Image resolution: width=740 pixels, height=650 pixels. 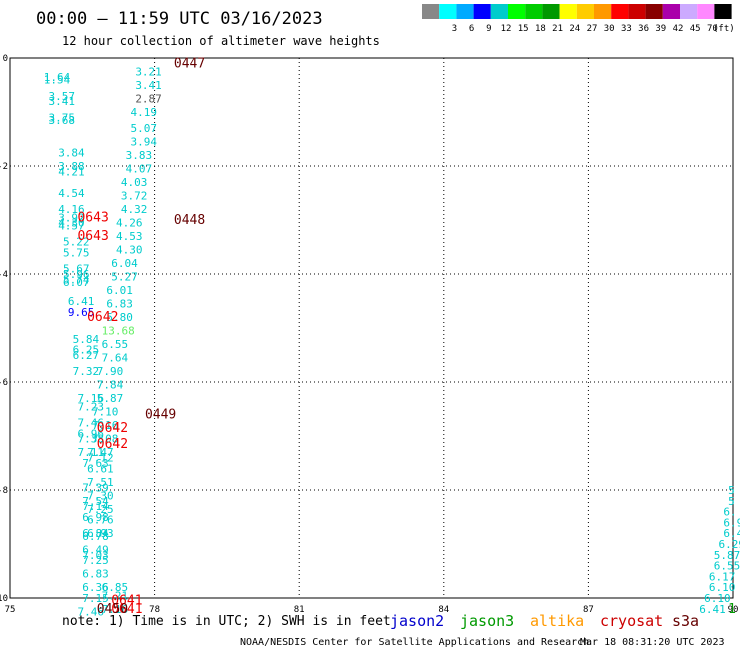 What do you see at coordinates (626, 29) in the screenshot?
I see `legend-label: 33` at bounding box center [626, 29].